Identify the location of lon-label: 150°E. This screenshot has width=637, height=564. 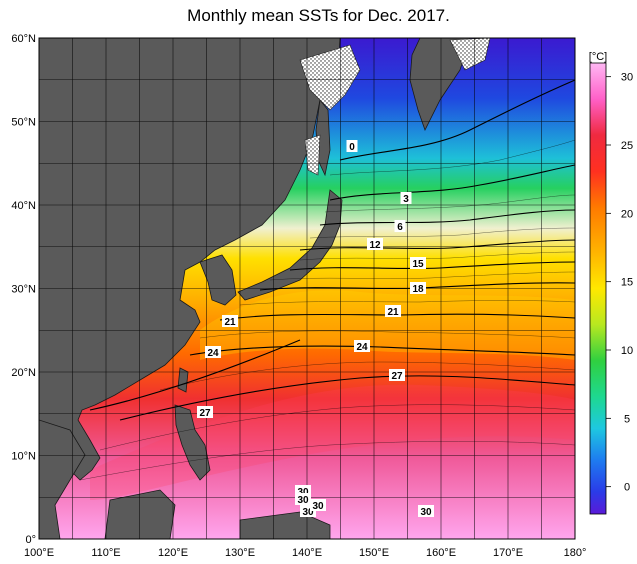
(374, 553).